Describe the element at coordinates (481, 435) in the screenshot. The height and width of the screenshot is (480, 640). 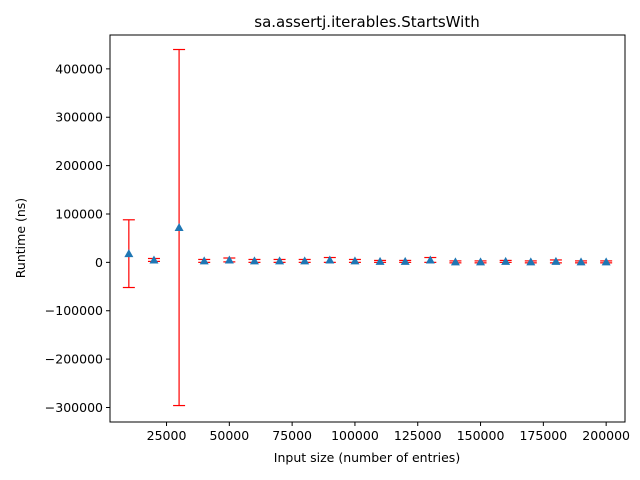
I see `x-tick-label: 150000` at that location.